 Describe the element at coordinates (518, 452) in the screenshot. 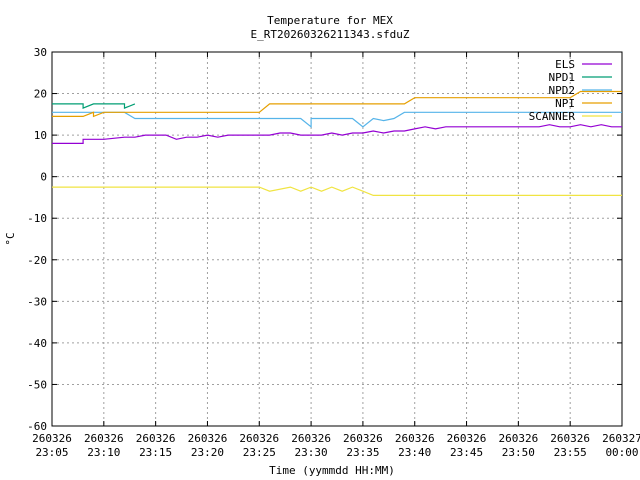

I see `x-tick-time-label: 23:50` at that location.